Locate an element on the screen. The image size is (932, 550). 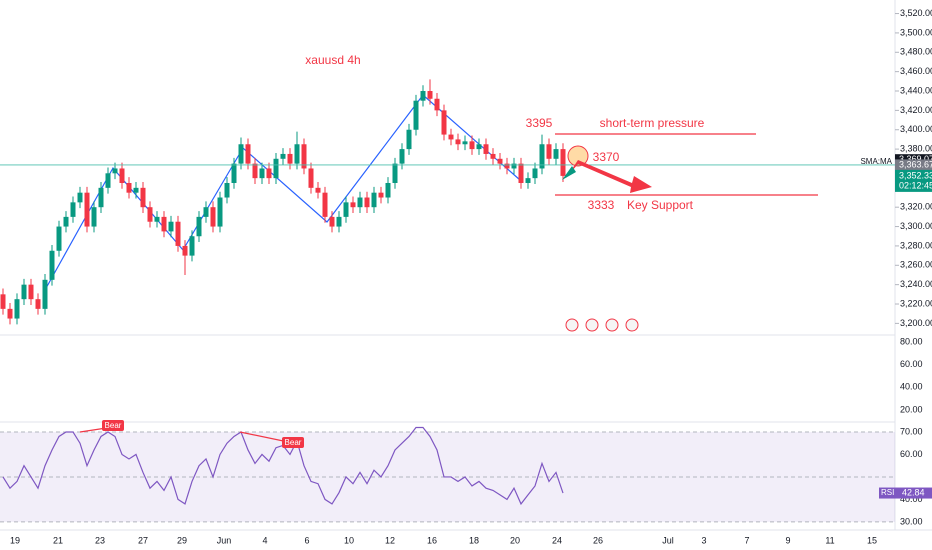
rsi-badge-label: 42.84 is located at coordinates (913, 492).